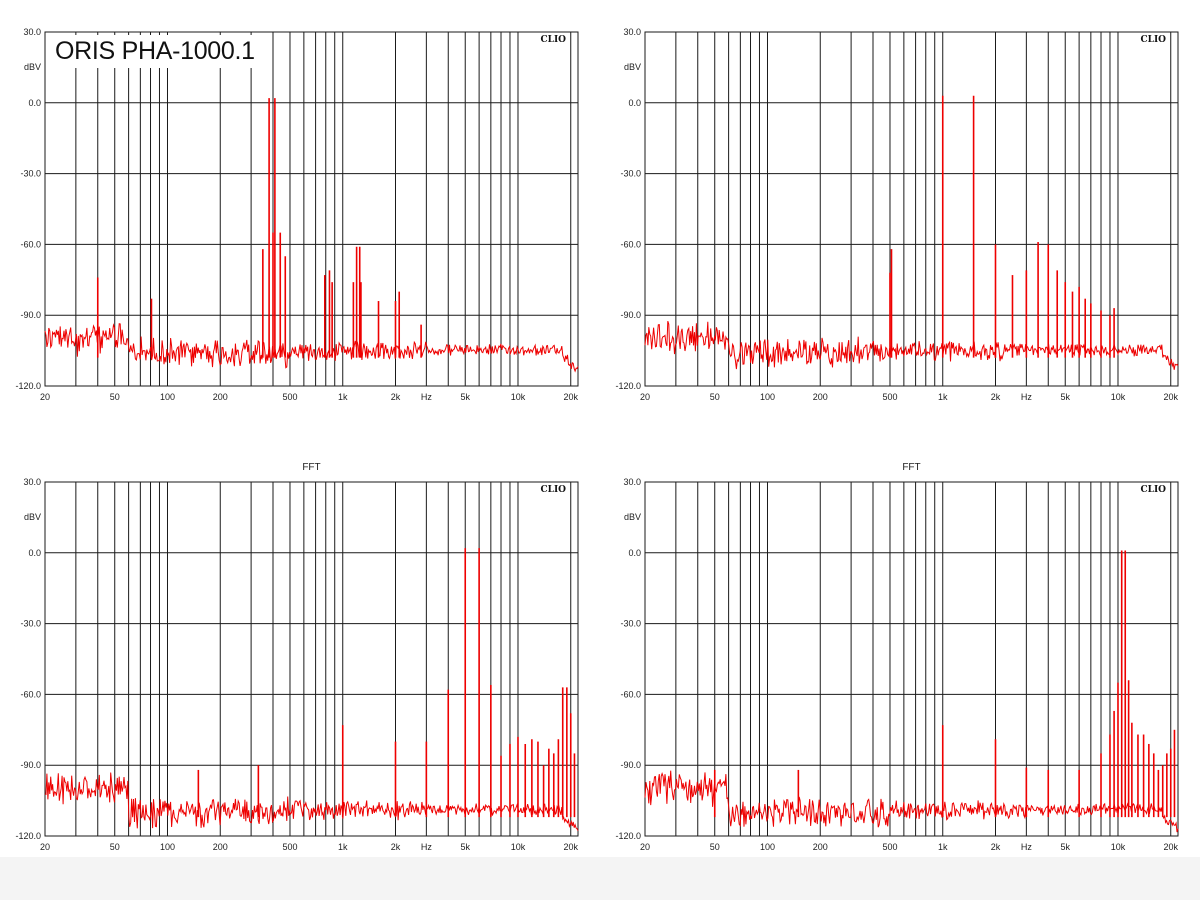 This screenshot has height=900, width=1200. I want to click on device-title: ORIS PHA-1000.1, so click(155, 51).